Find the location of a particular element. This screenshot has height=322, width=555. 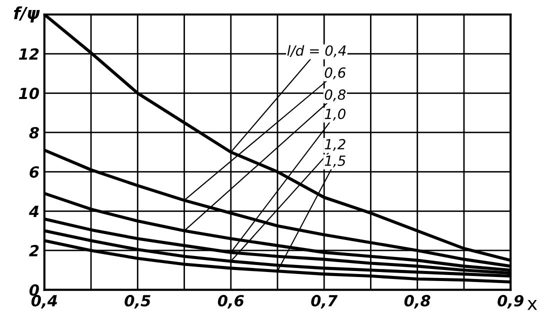

y-tick-label: 4 is located at coordinates (33, 211).